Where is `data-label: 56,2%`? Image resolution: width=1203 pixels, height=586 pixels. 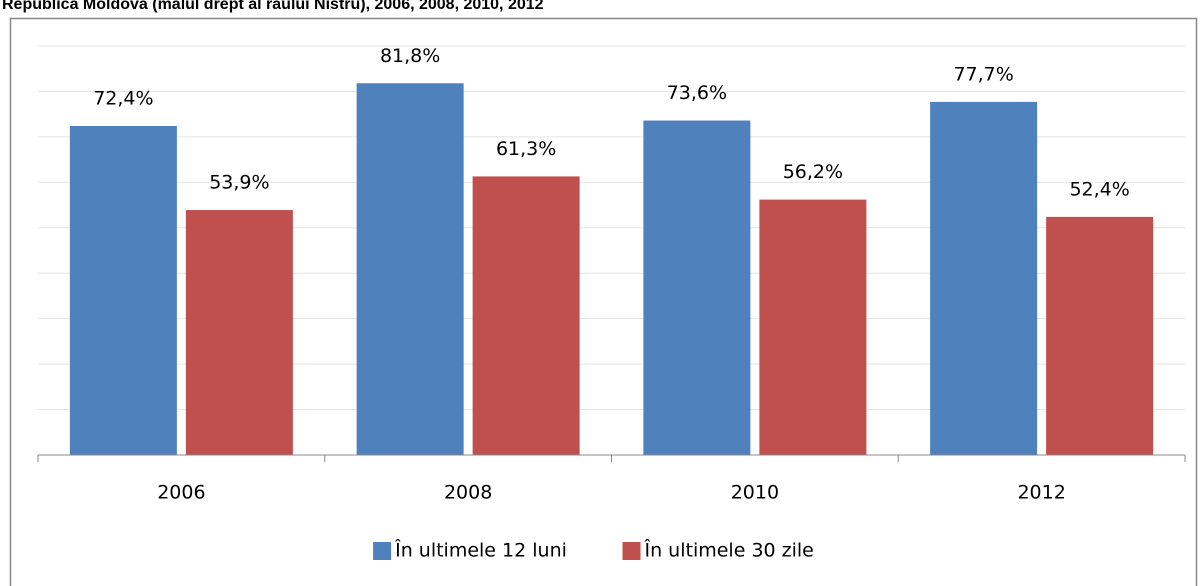
data-label: 56,2% is located at coordinates (813, 172).